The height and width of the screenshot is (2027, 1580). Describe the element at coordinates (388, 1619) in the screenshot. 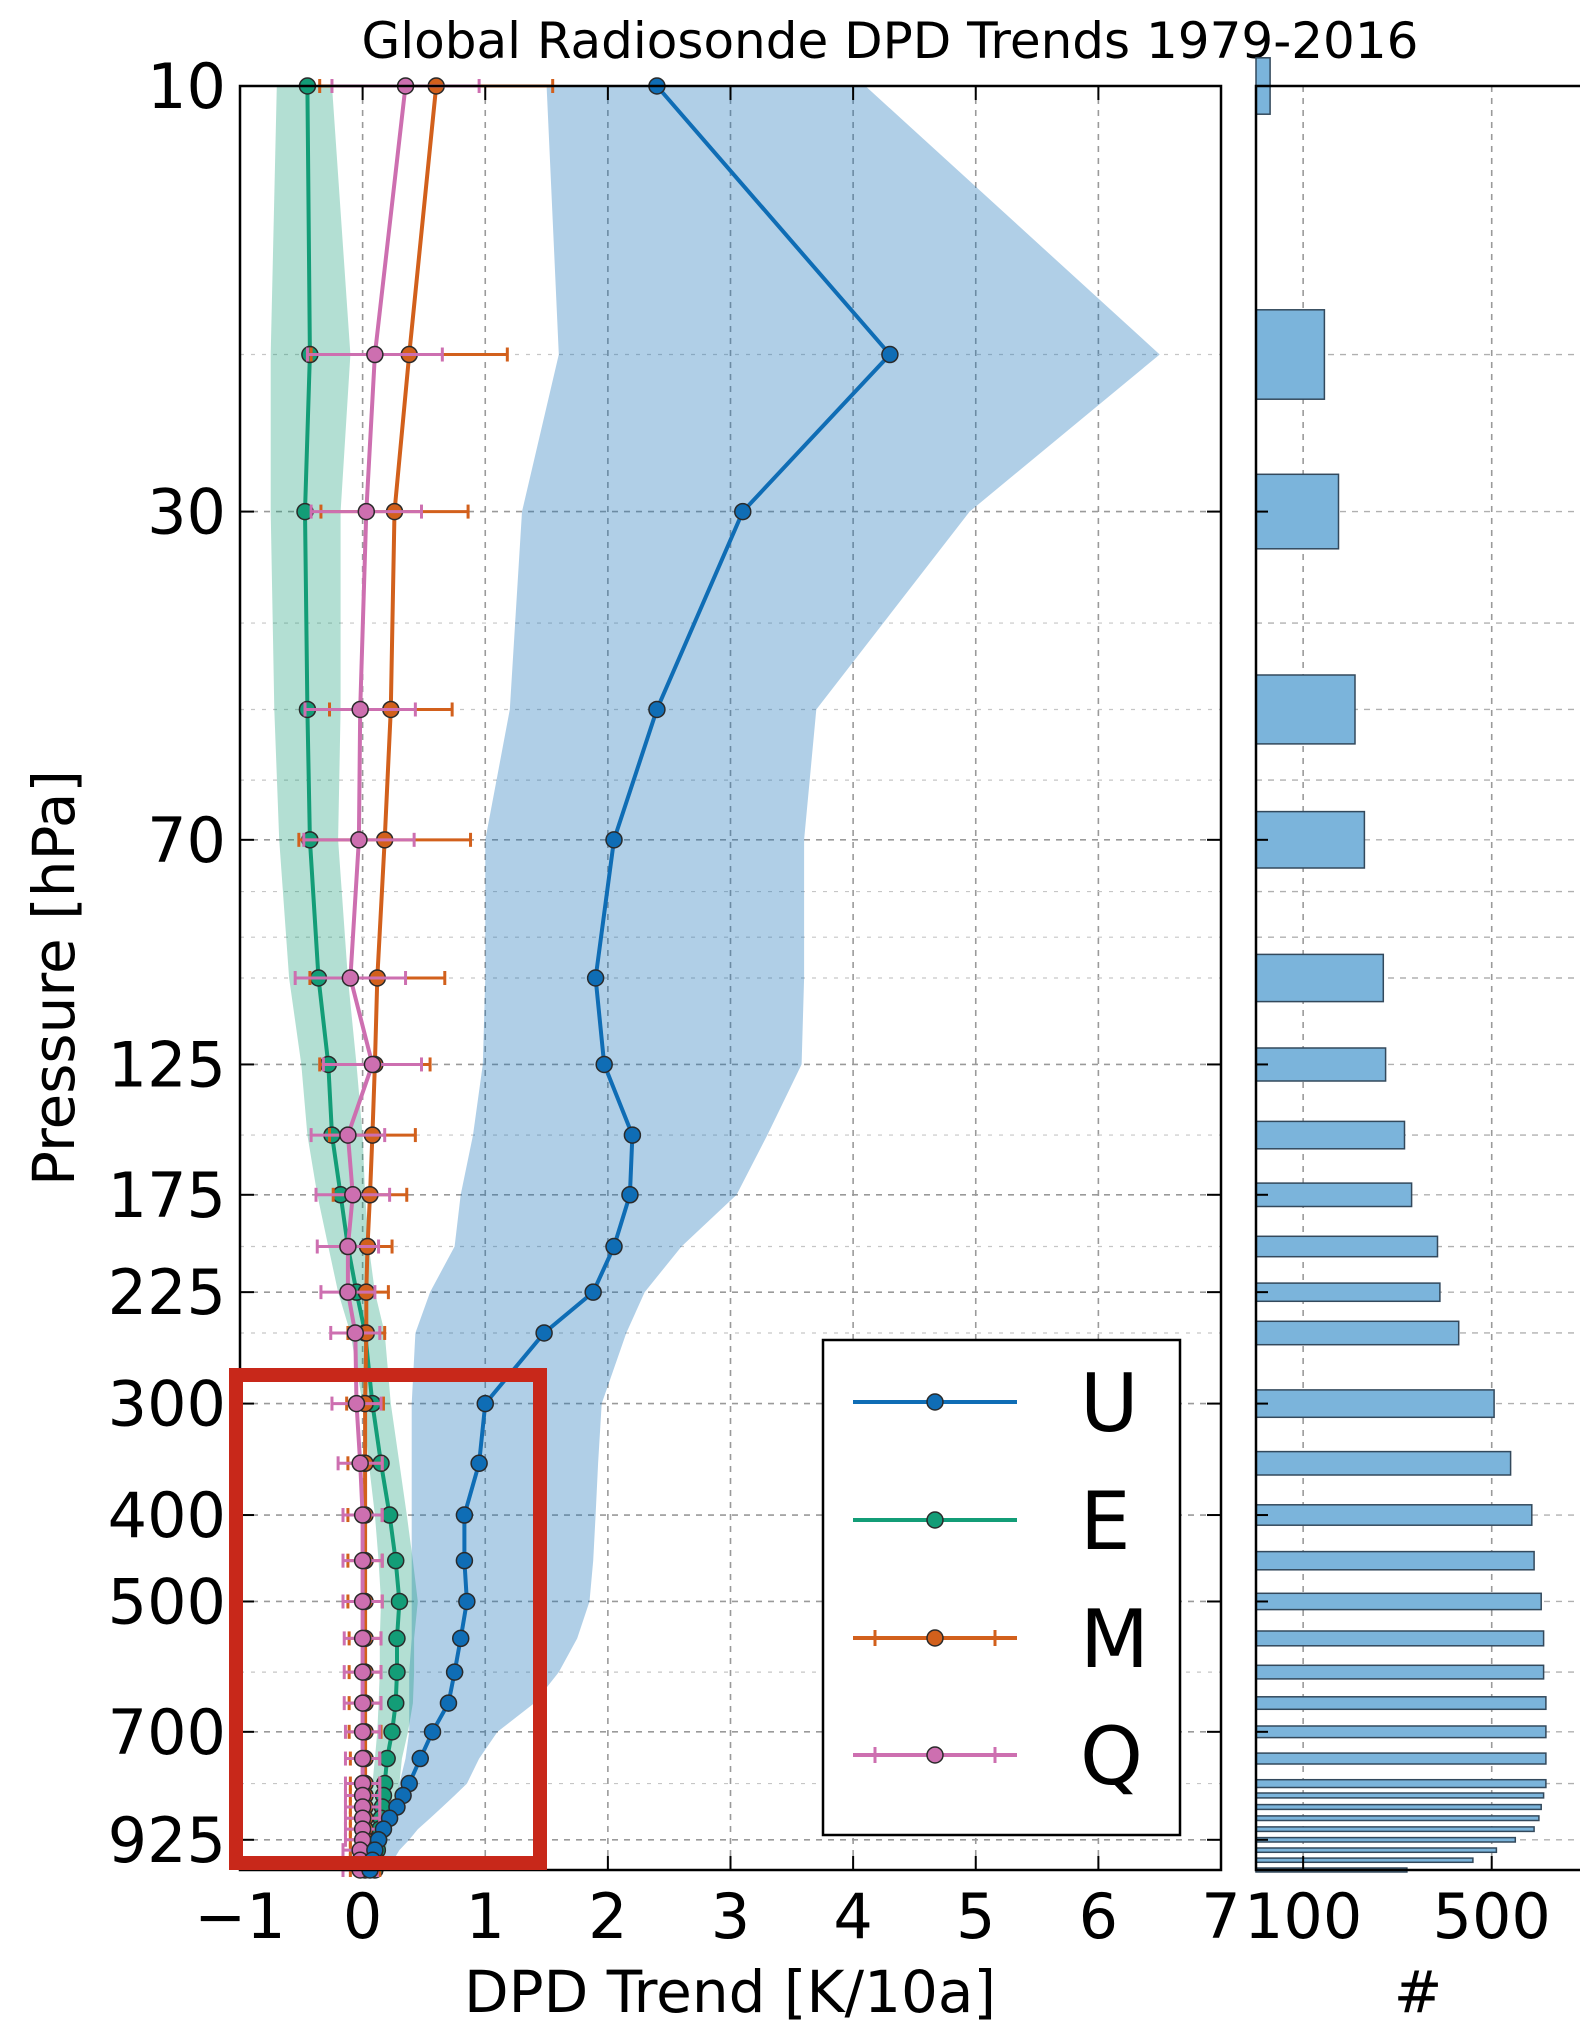

I see `highlight-box` at that location.